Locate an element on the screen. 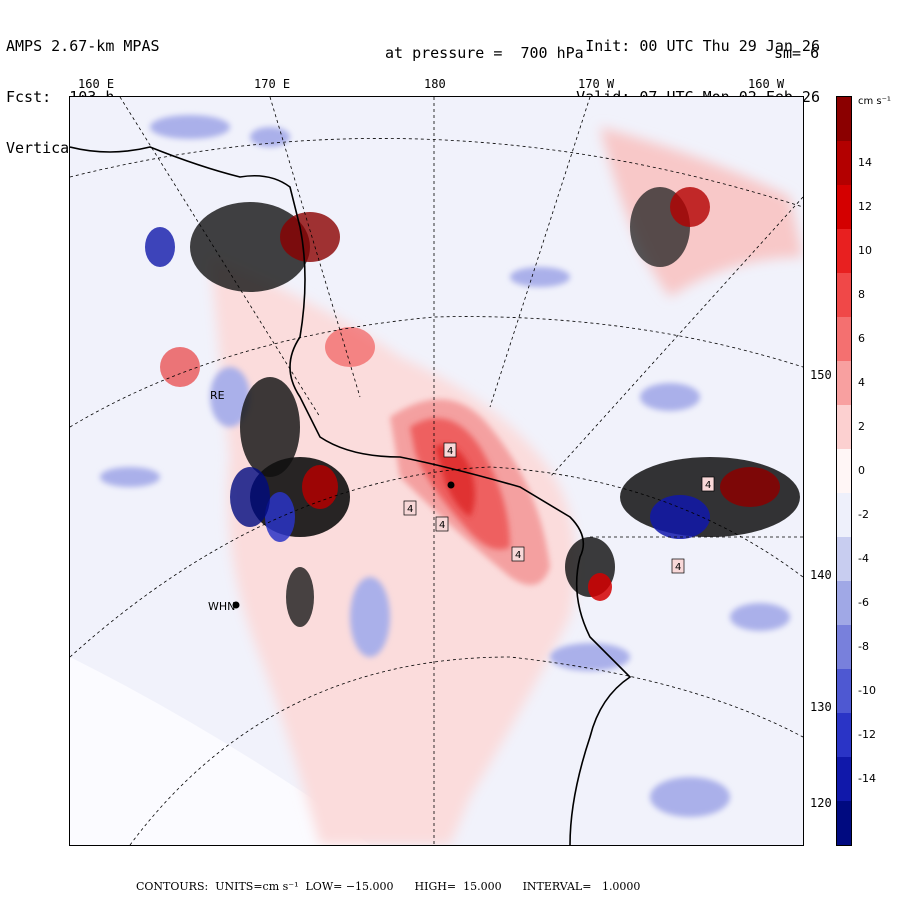  colorbar-units: cm s⁻¹ is located at coordinates (874, 101).